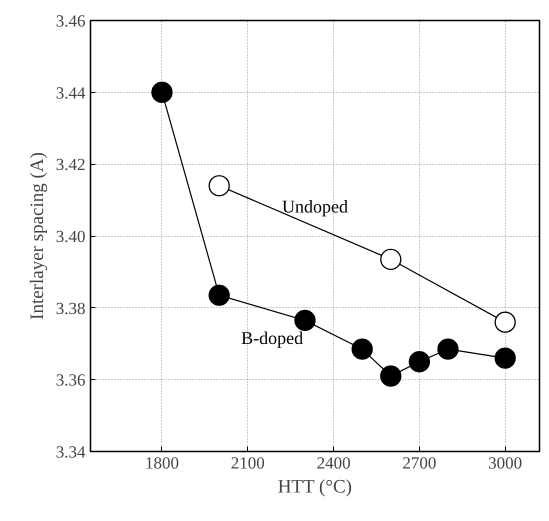 The width and height of the screenshot is (549, 521). What do you see at coordinates (333, 463) in the screenshot?
I see `x-tick-label: 2400` at bounding box center [333, 463].